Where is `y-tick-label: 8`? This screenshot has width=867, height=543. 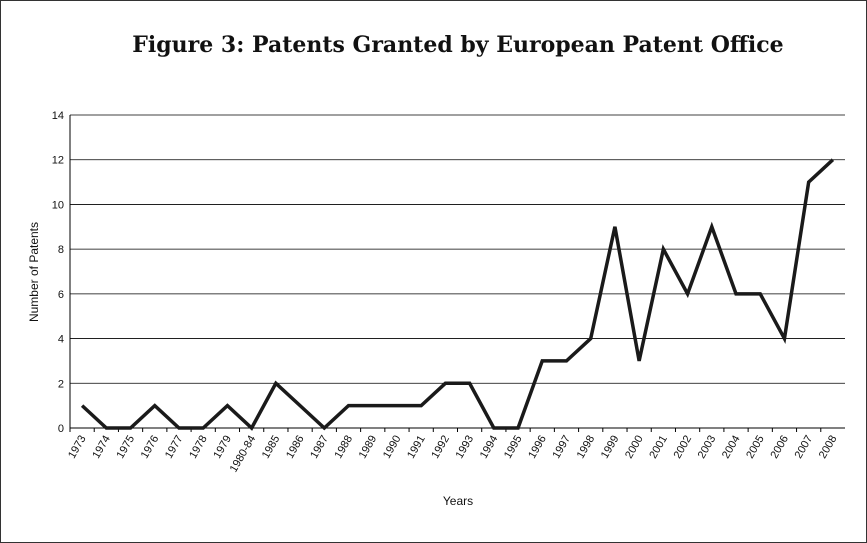 y-tick-label: 8 is located at coordinates (61, 250).